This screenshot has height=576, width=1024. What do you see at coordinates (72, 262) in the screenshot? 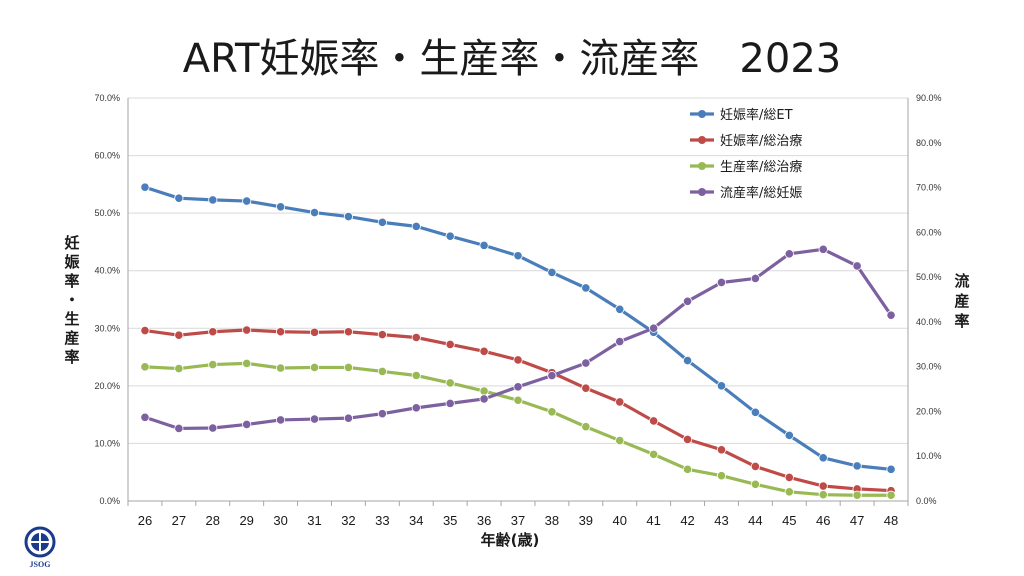
I see `axis-title-char: 娠` at bounding box center [72, 262].